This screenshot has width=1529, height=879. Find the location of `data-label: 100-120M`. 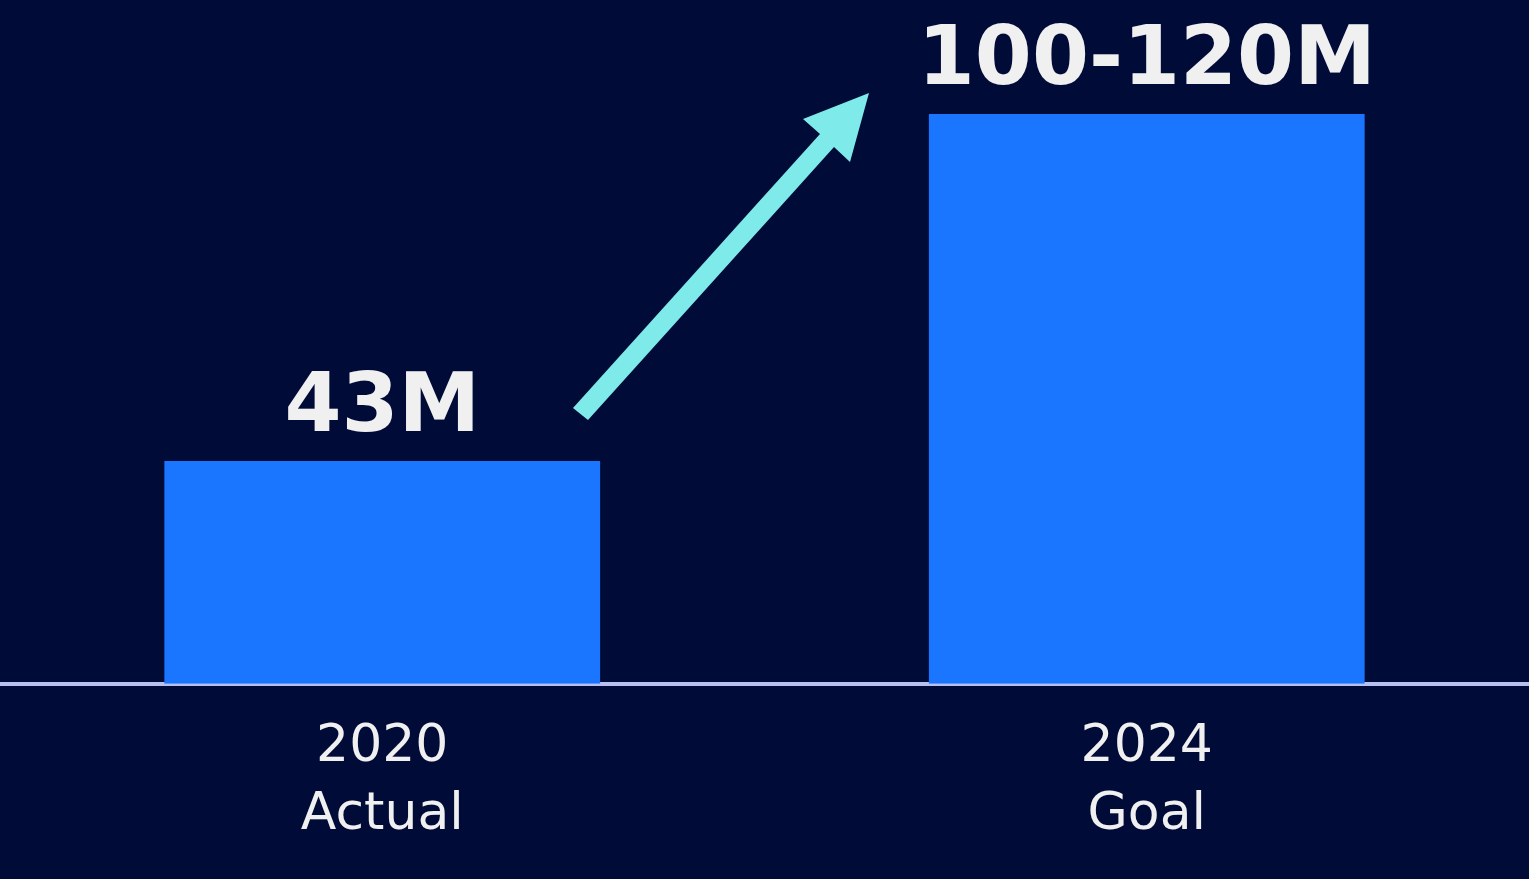

data-label: 100-120M is located at coordinates (1146, 55).